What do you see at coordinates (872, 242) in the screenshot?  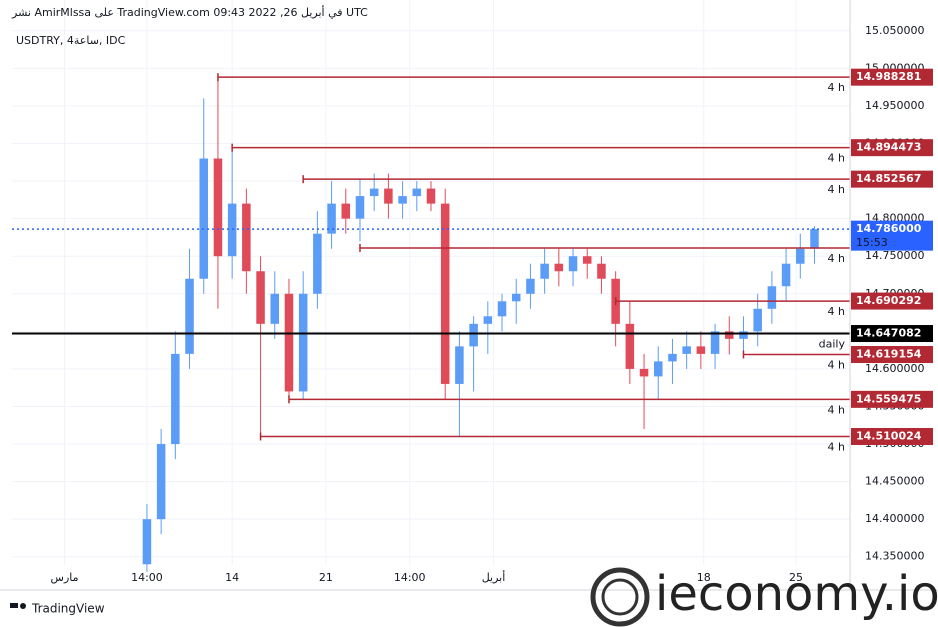 I see `countdown: 15:53` at bounding box center [872, 242].